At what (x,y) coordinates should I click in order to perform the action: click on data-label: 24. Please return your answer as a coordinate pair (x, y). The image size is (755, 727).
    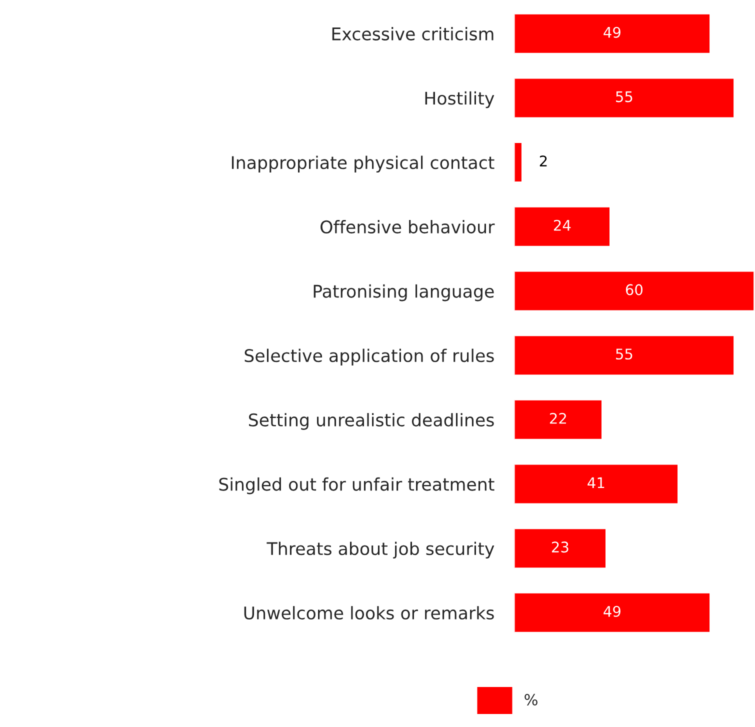
    Looking at the image, I should click on (562, 225).